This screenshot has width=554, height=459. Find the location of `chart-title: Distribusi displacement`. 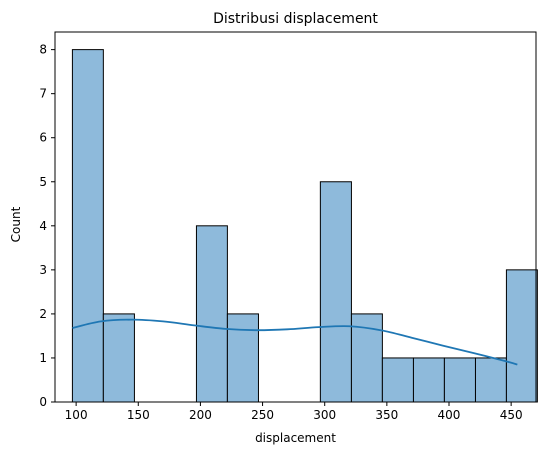

chart-title: Distribusi displacement is located at coordinates (295, 19).